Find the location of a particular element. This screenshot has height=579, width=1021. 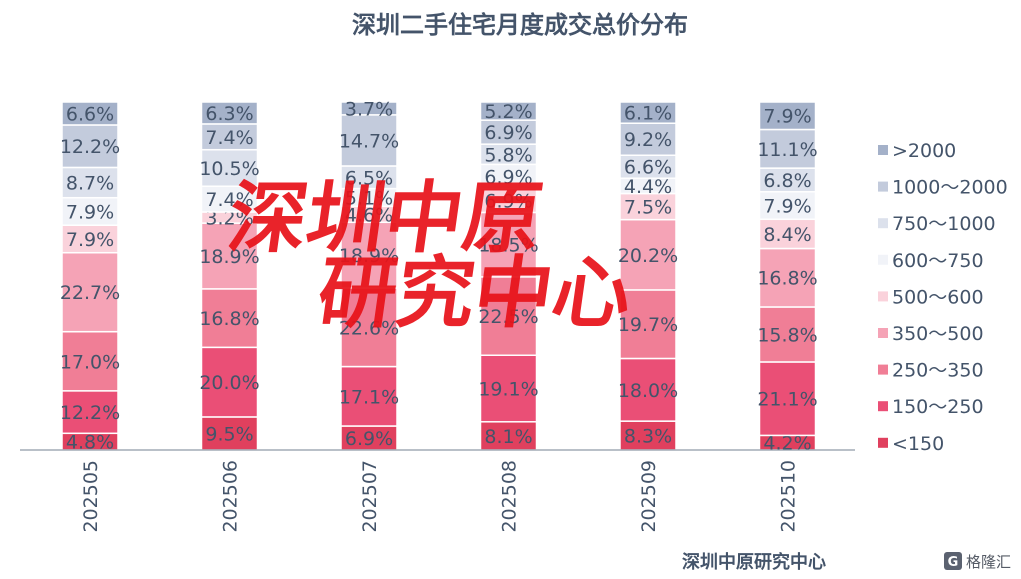

watermark-line-1: 深圳中原 is located at coordinates (385, 218).